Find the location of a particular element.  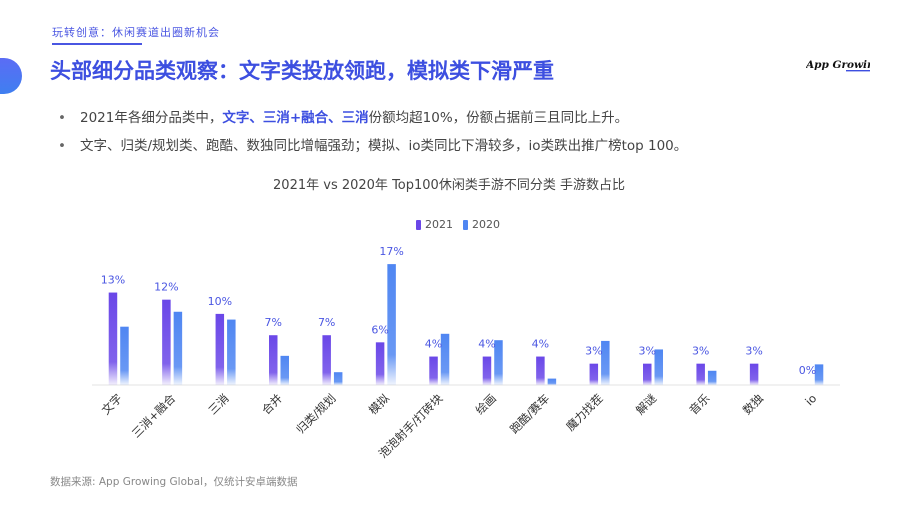

category-label-1: 三消+融合 is located at coordinates (154, 416).